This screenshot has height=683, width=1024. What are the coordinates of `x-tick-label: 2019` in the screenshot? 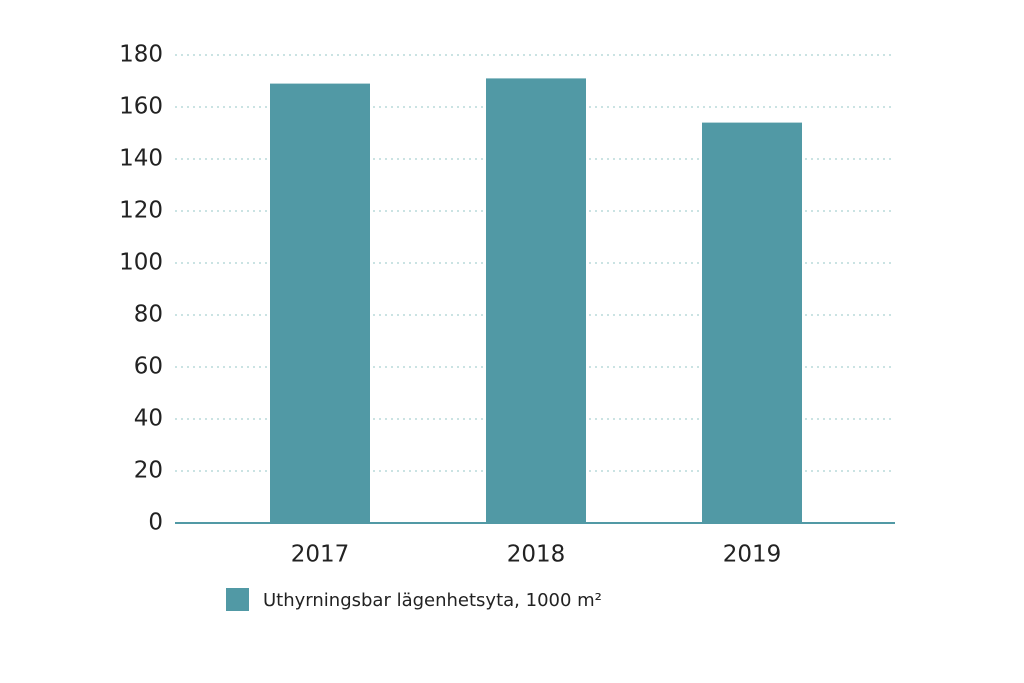 It's located at (752, 555).